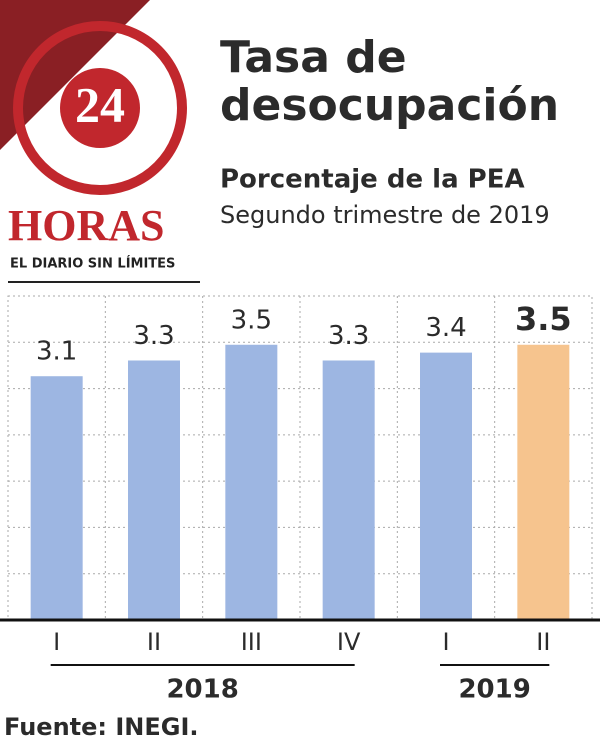 The height and width of the screenshot is (754, 600). Describe the element at coordinates (372, 180) in the screenshot. I see `subtitle: Porcentaje de la PEA` at that location.